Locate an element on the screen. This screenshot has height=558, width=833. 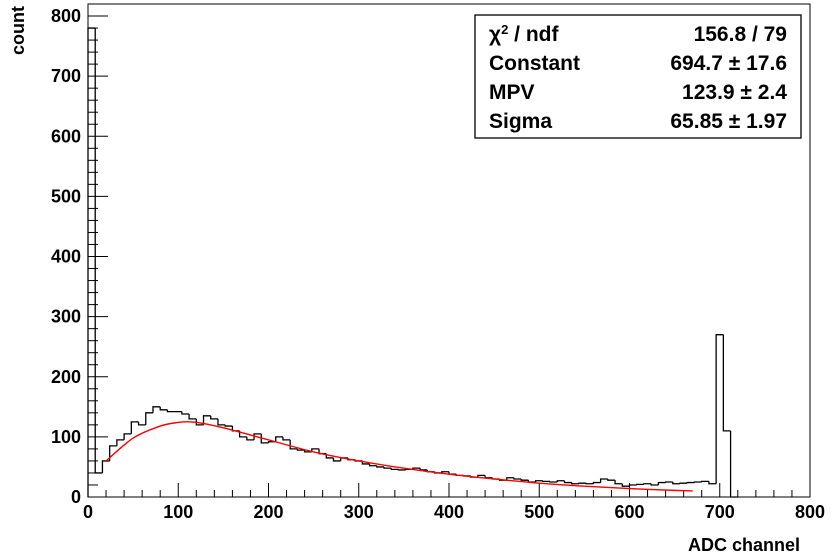
x-tick-label: 100 is located at coordinates (178, 512).